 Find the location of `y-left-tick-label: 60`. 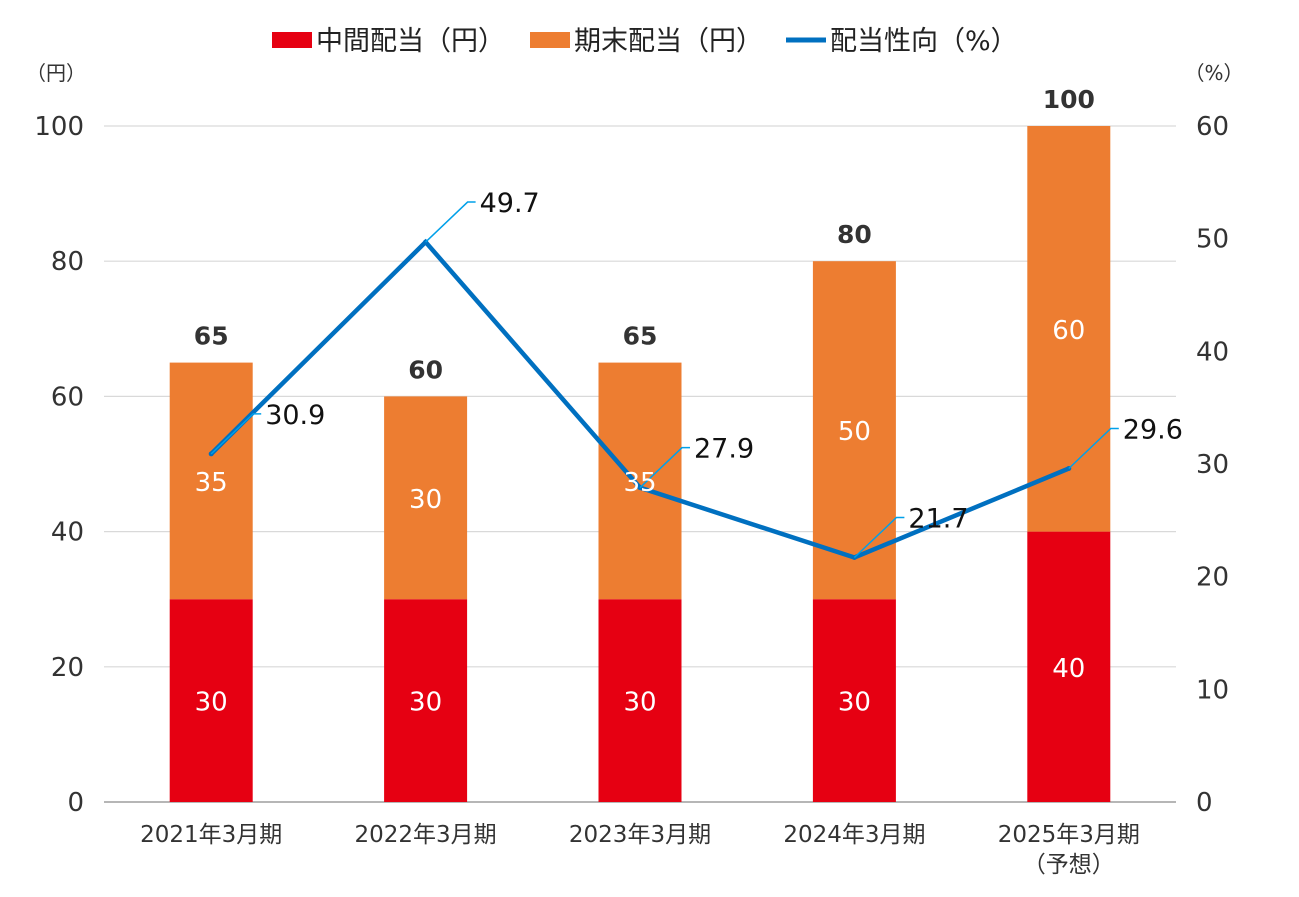

y-left-tick-label: 60 is located at coordinates (67, 397).